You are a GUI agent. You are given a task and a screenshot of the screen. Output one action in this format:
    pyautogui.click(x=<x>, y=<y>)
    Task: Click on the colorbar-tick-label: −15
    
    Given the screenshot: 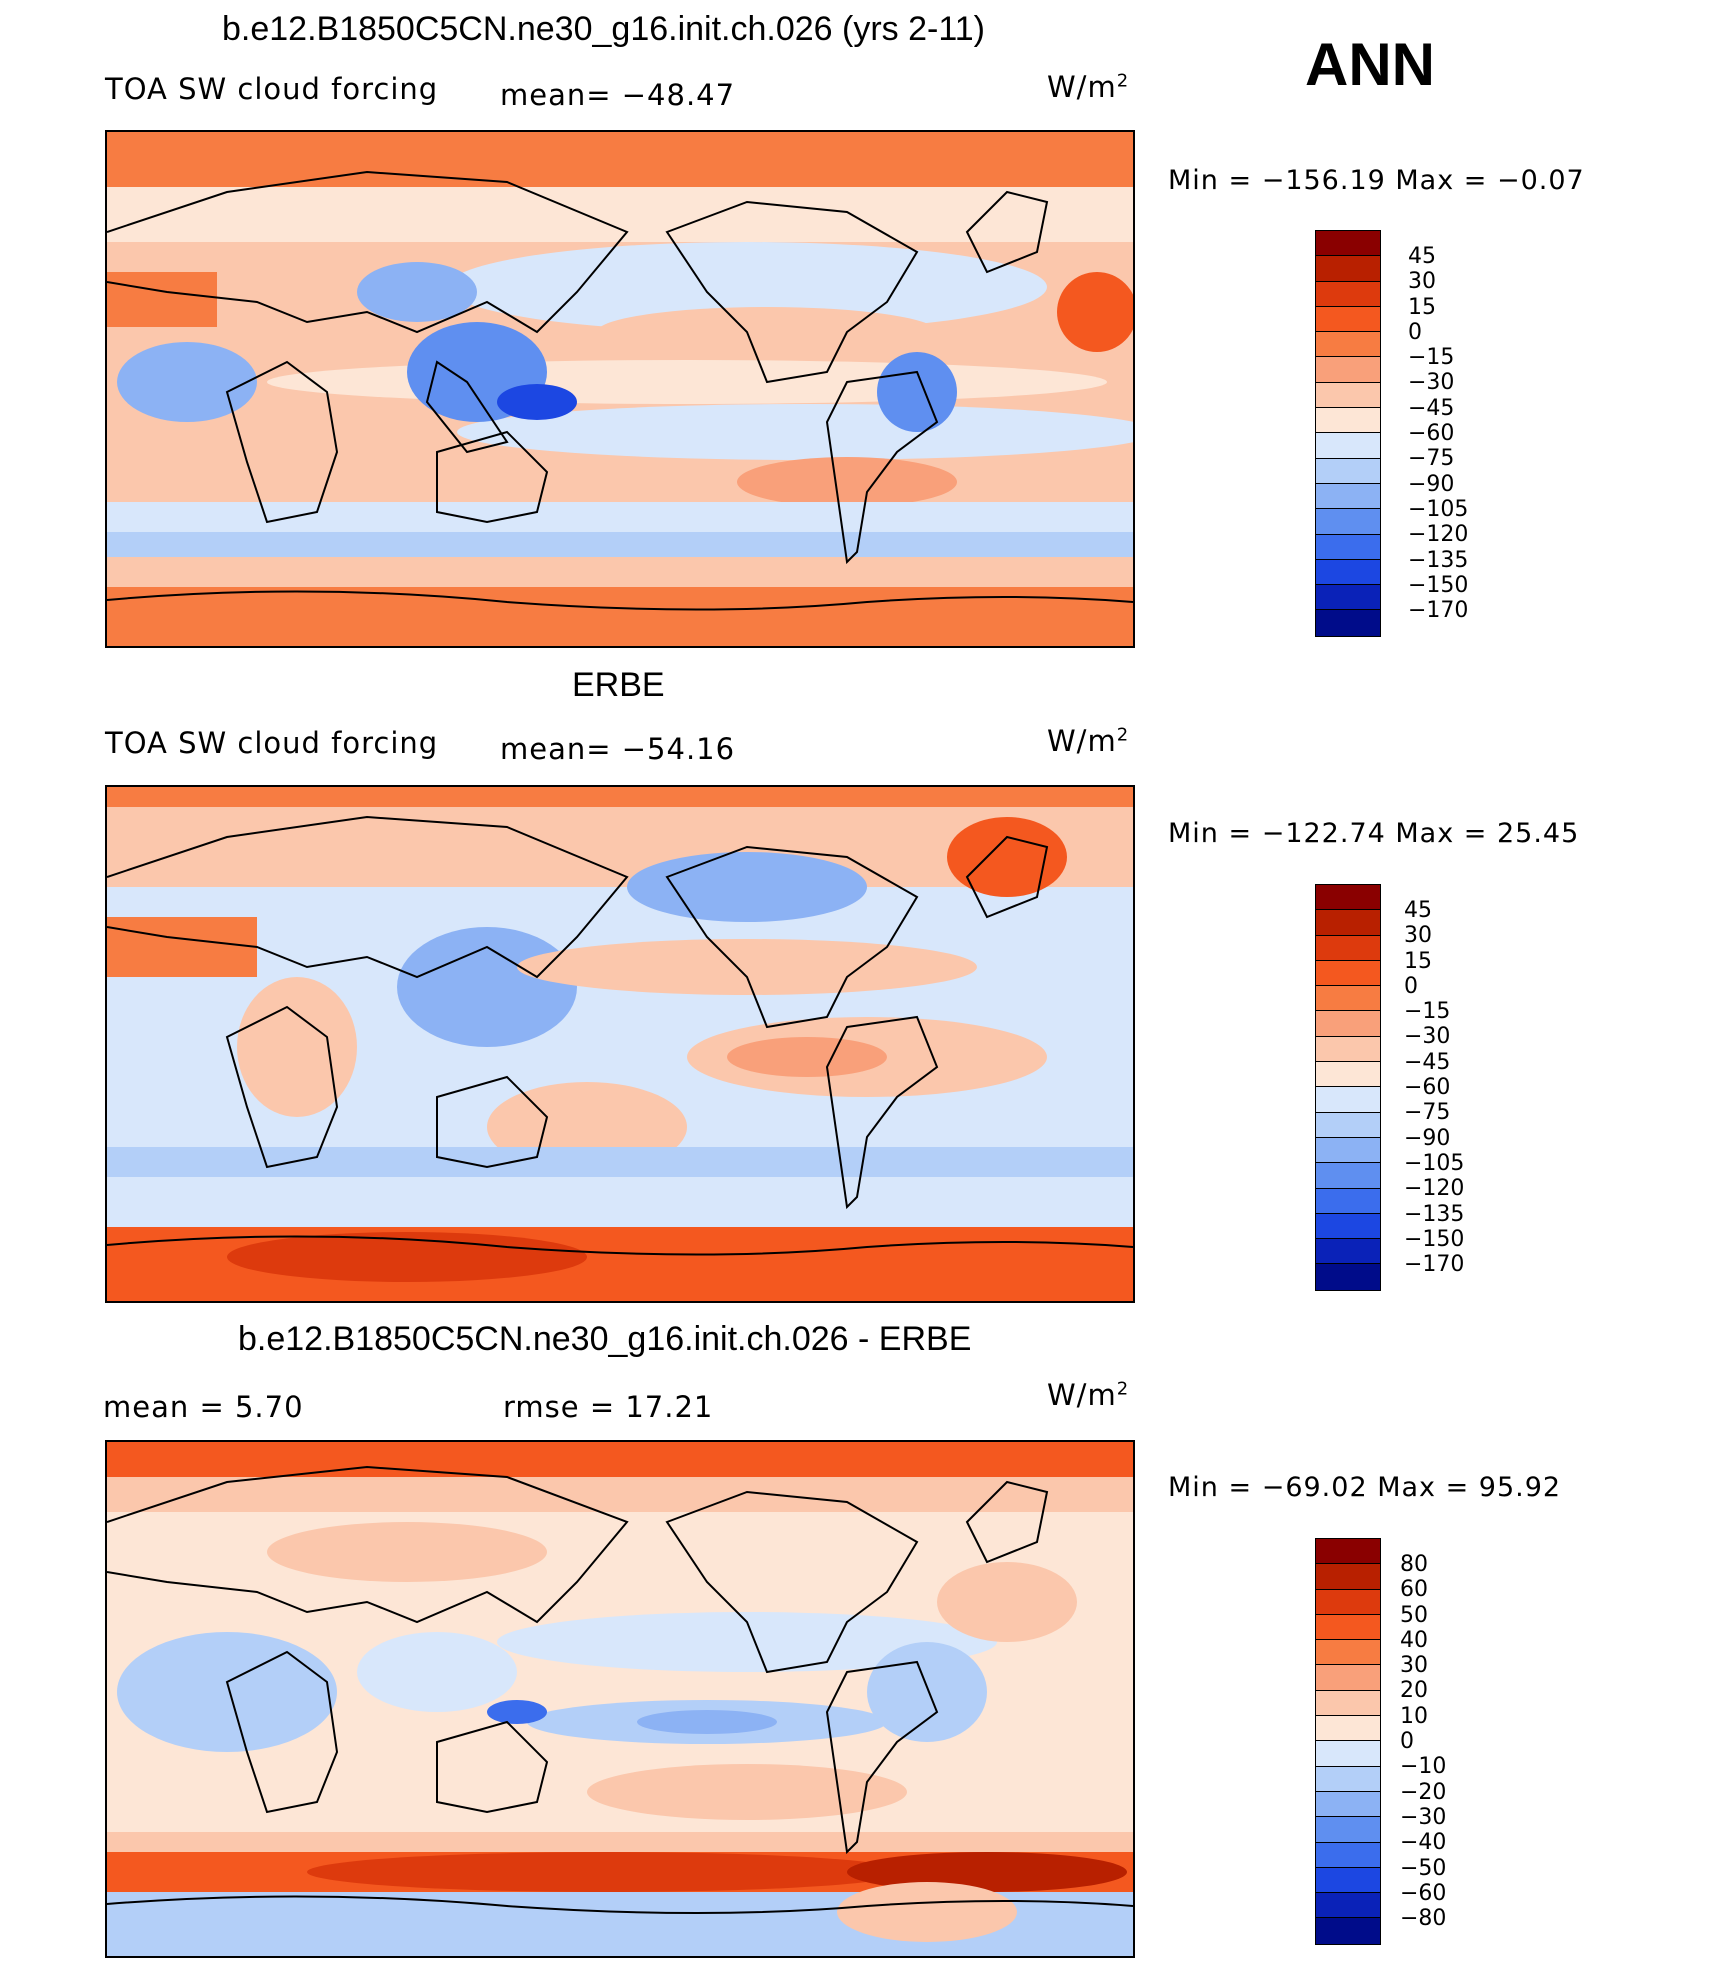 What is the action you would take?
    pyautogui.click(x=1427, y=1012)
    